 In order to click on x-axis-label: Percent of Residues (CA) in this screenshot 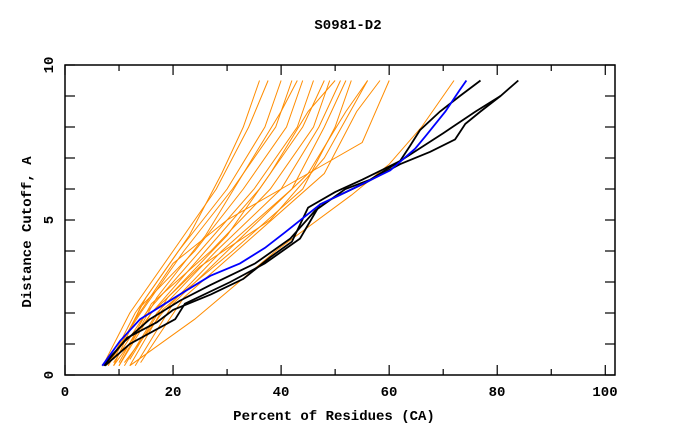, I will do `click(334, 417)`.